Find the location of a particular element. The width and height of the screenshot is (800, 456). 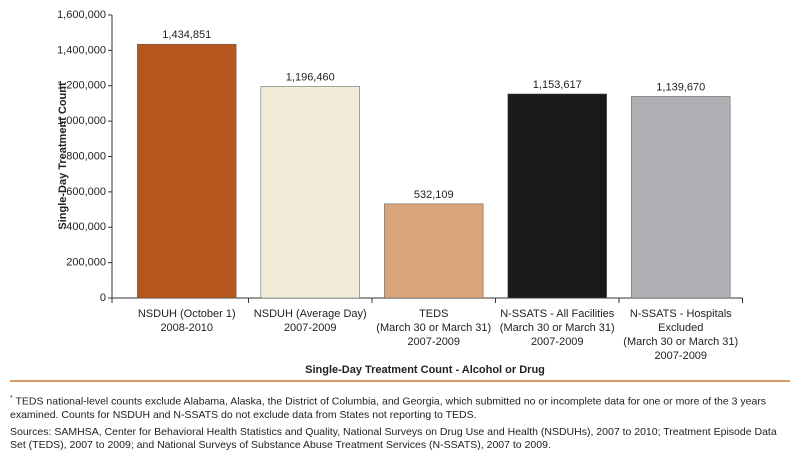

y-tick-label: 200,000 is located at coordinates (86, 263).